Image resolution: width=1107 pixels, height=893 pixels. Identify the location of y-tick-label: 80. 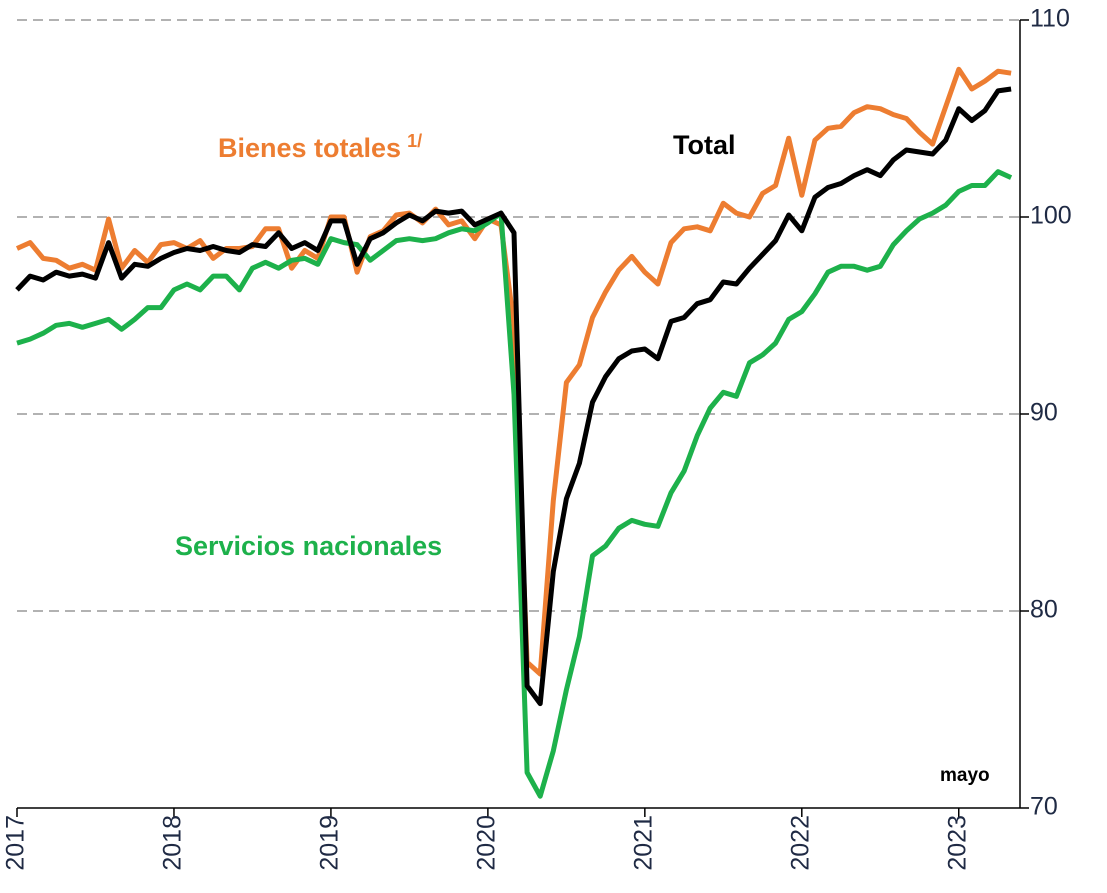
(1044, 610).